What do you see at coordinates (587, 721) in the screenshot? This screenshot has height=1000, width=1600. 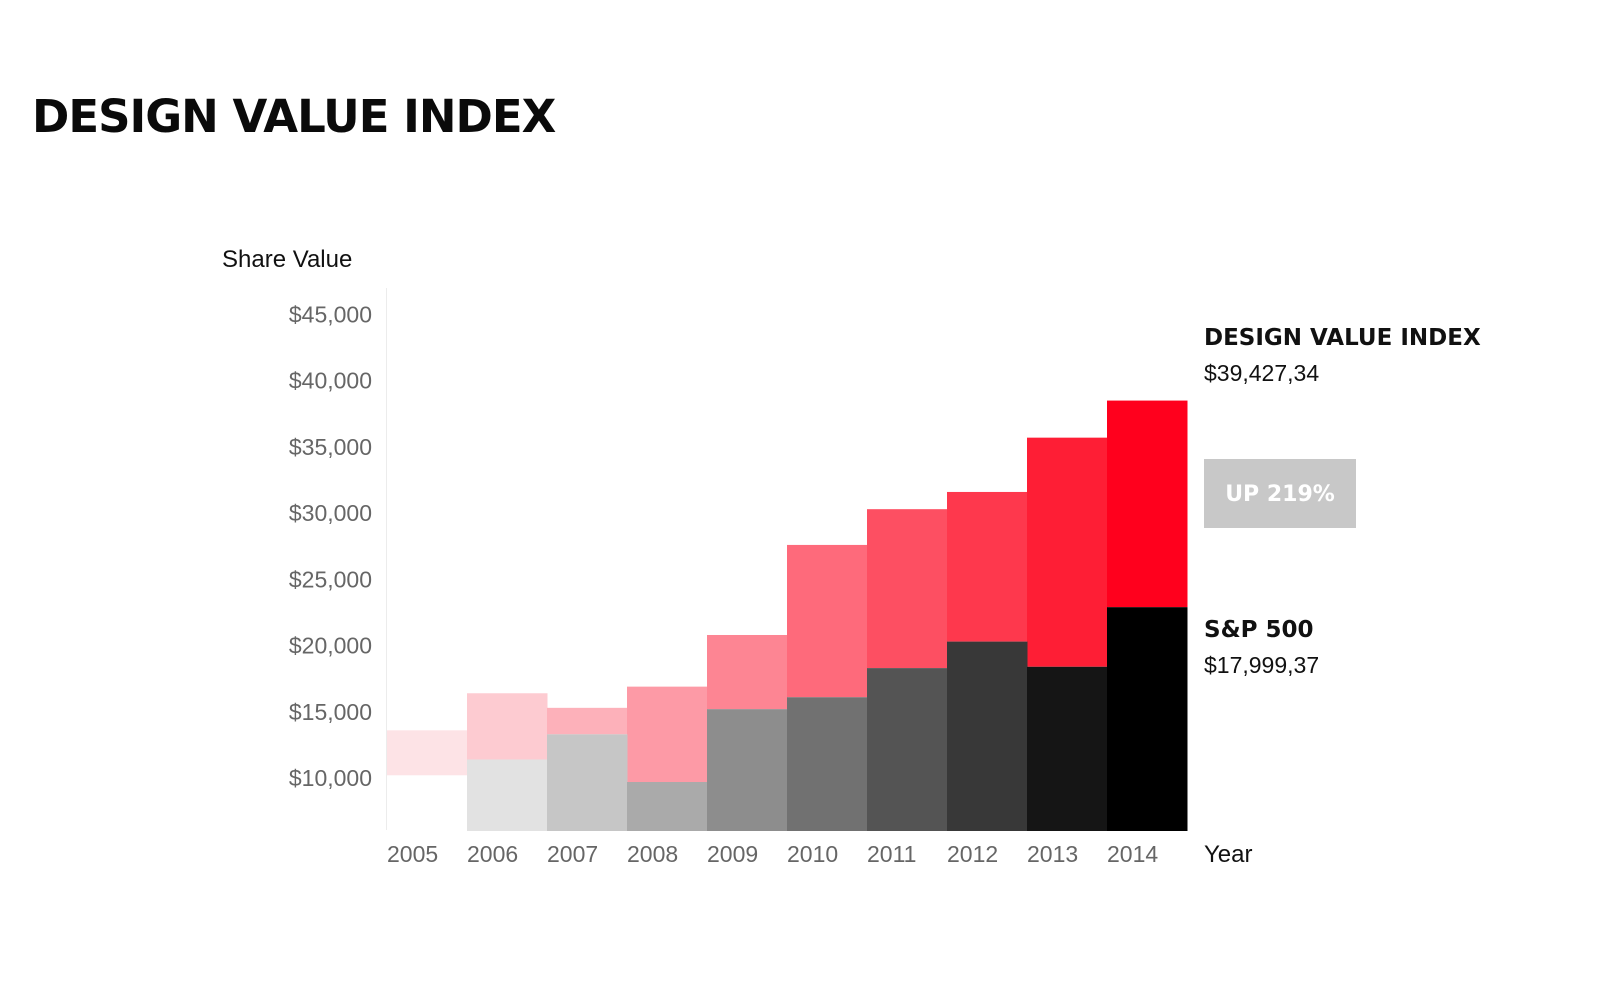 I see `dvi-bar-2007` at bounding box center [587, 721].